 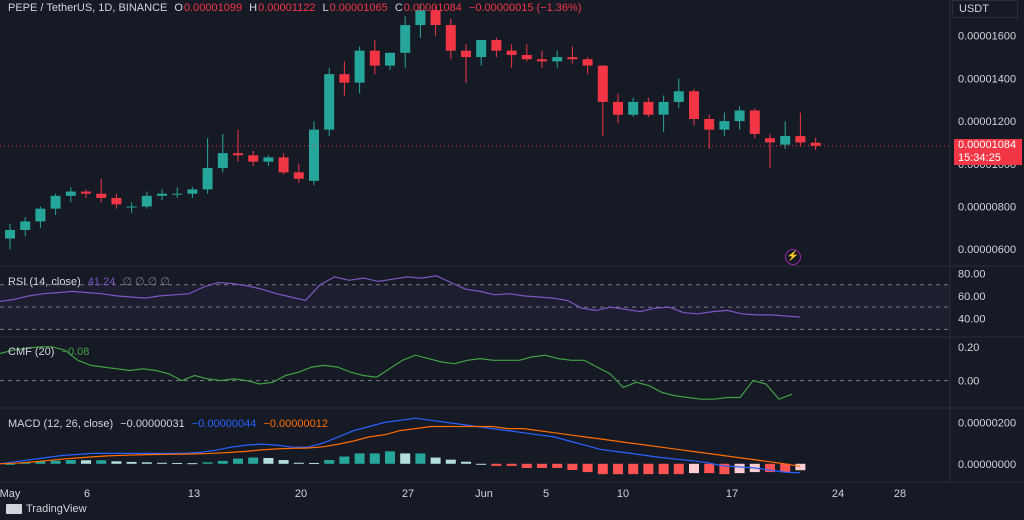 I want to click on macd-label: MACD (12, 26, close), so click(x=61, y=424).